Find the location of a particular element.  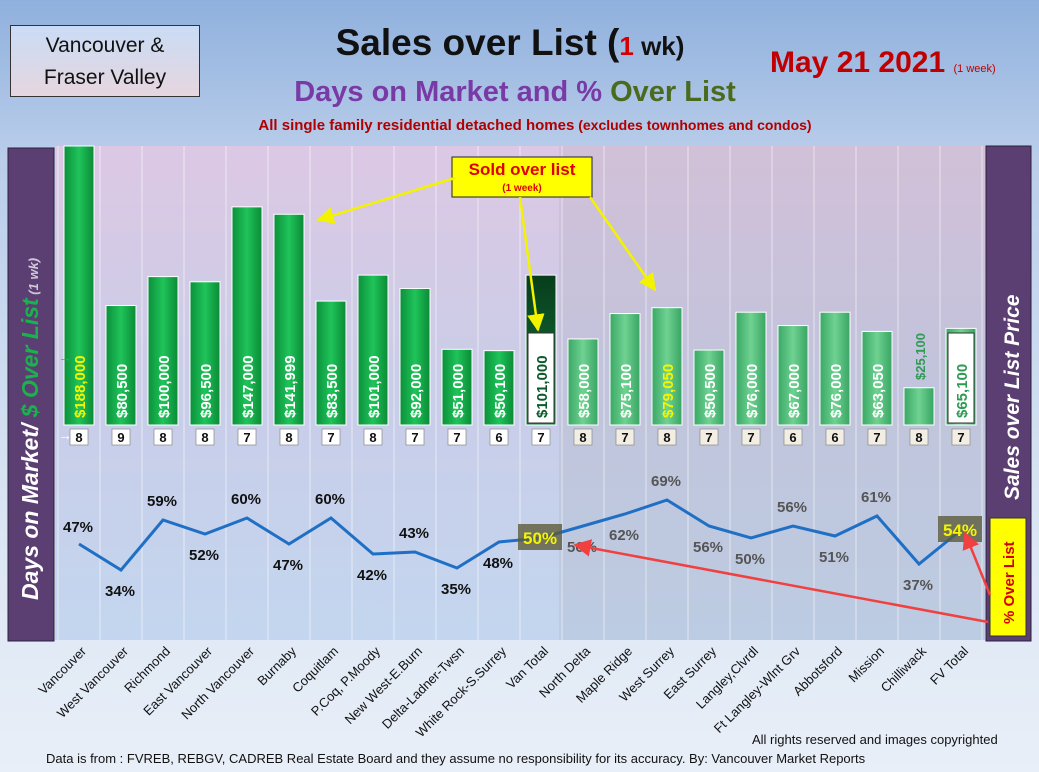

pct-label: 60% is located at coordinates (330, 499).